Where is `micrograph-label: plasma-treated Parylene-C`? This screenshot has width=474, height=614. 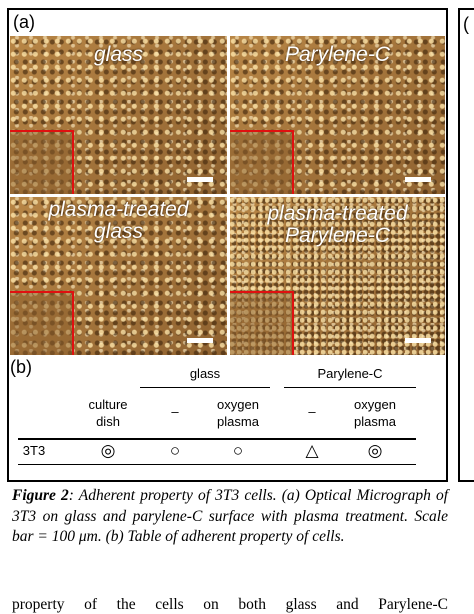 micrograph-label: plasma-treated Parylene-C is located at coordinates (337, 225).